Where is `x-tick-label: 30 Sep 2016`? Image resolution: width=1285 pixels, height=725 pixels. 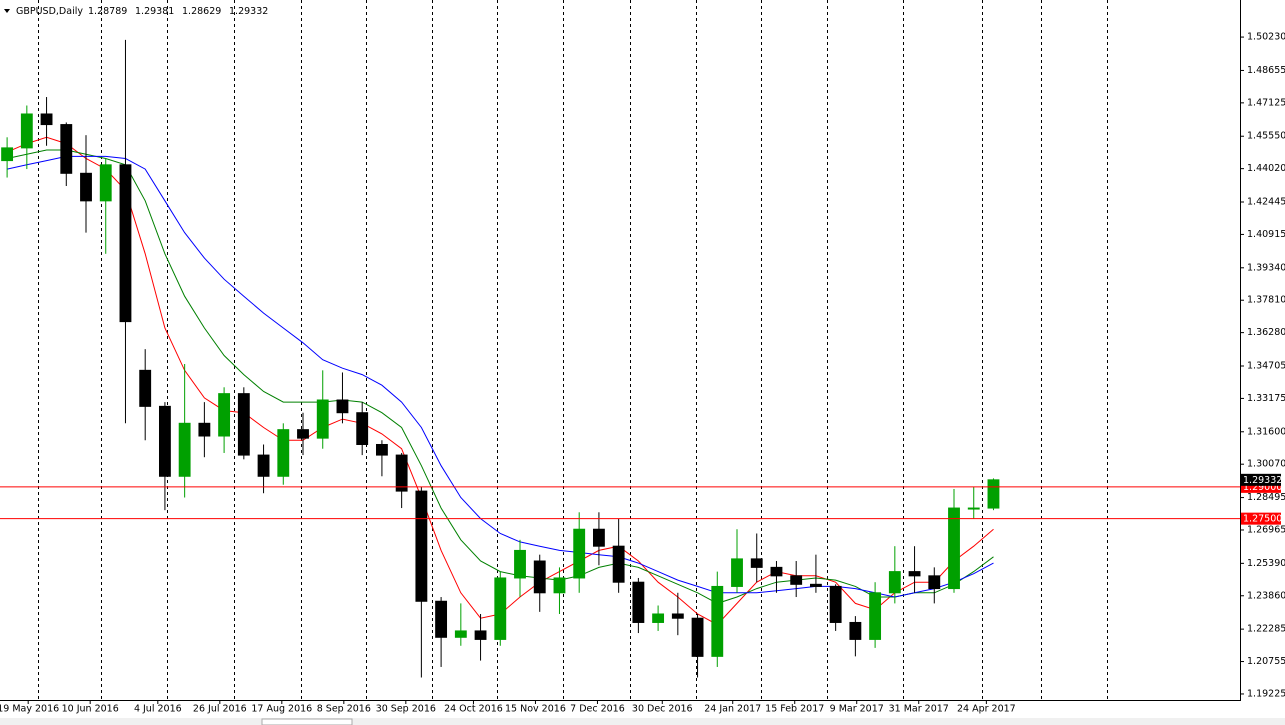
x-tick-label: 30 Sep 2016 is located at coordinates (406, 709).